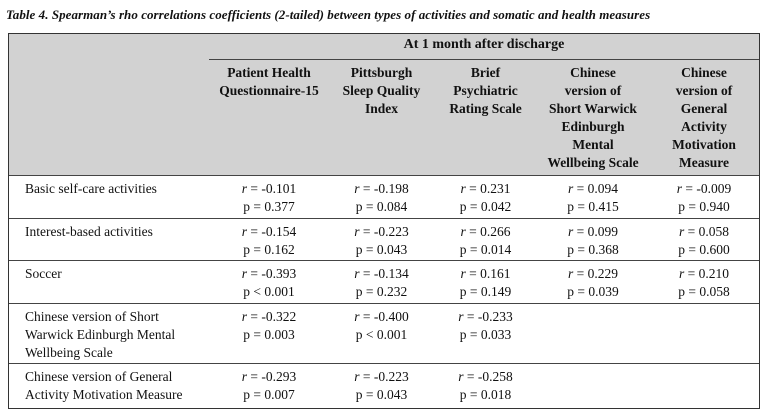 Image resolution: width=765 pixels, height=417 pixels. Describe the element at coordinates (269, 206) in the screenshot. I see `p-value: p = 0.377` at that location.